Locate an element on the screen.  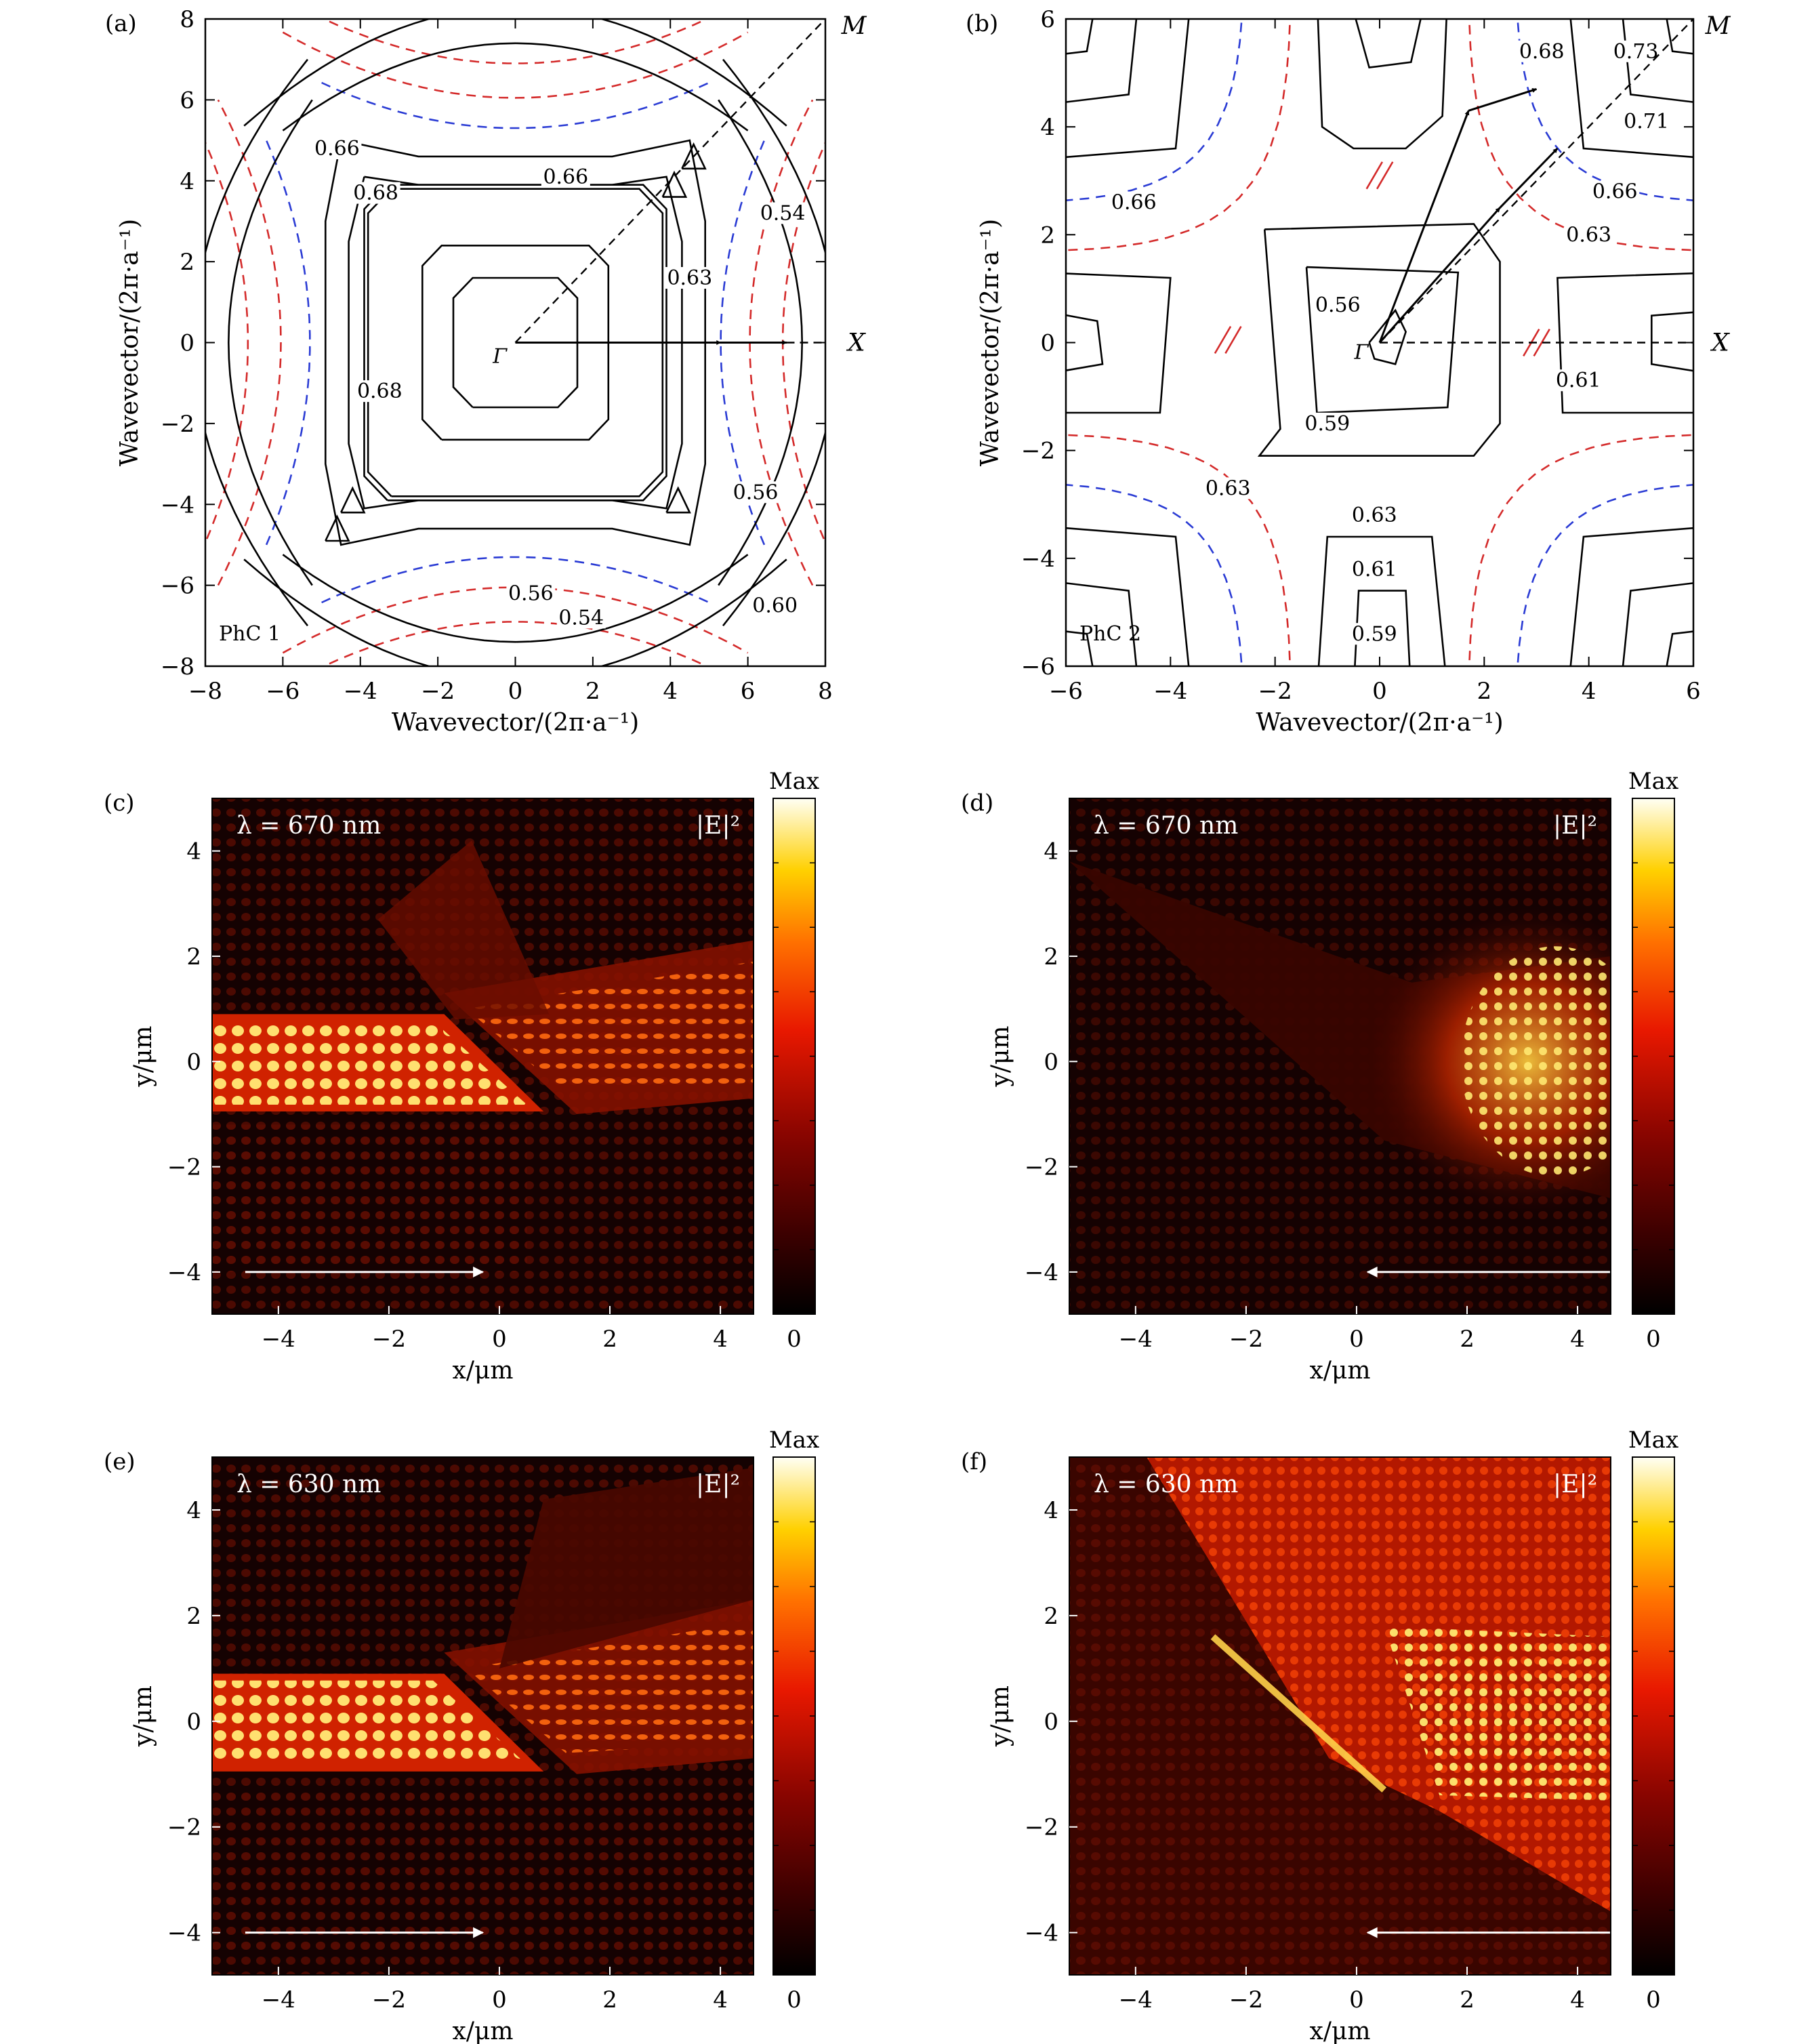
x-tick-label: −4 is located at coordinates (1136, 1339).